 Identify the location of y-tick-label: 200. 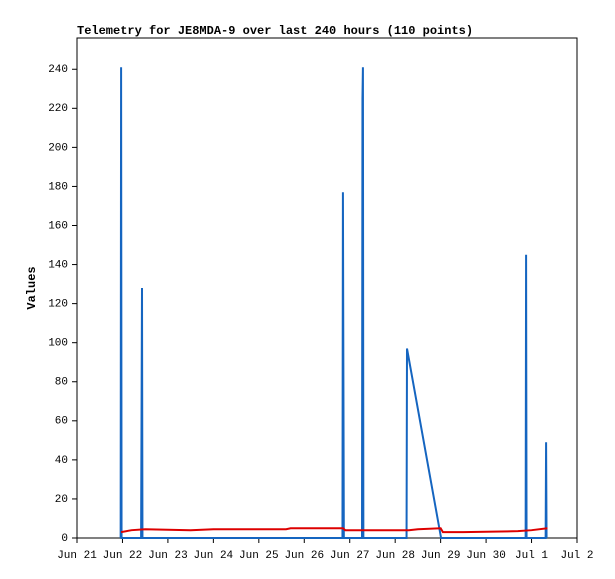
(58, 148).